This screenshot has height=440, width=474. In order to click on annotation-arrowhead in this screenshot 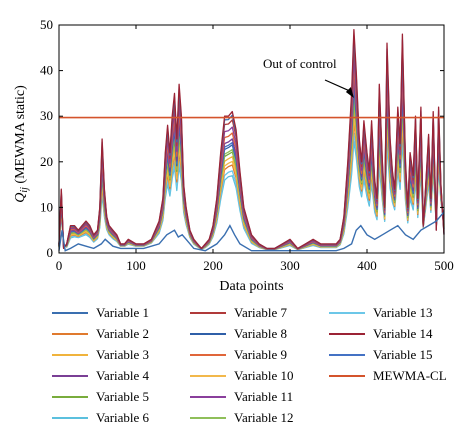, I will do `click(349, 92)`.